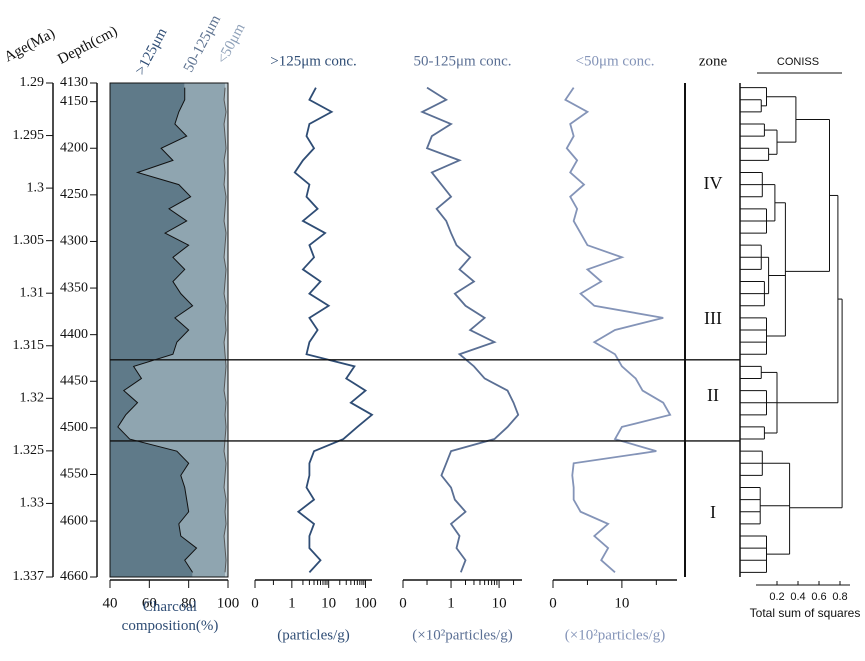 This screenshot has height=661, width=865. What do you see at coordinates (74, 82) in the screenshot?
I see `y-tick-label: 4130` at bounding box center [74, 82].